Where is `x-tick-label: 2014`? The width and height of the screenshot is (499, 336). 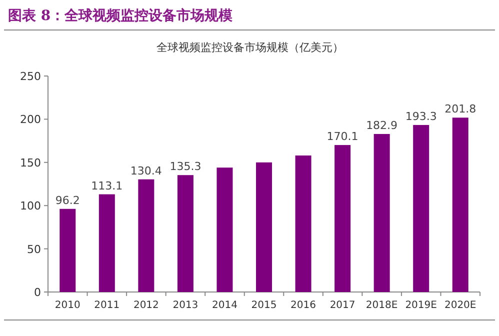
x-tick-label: 2014 is located at coordinates (225, 305).